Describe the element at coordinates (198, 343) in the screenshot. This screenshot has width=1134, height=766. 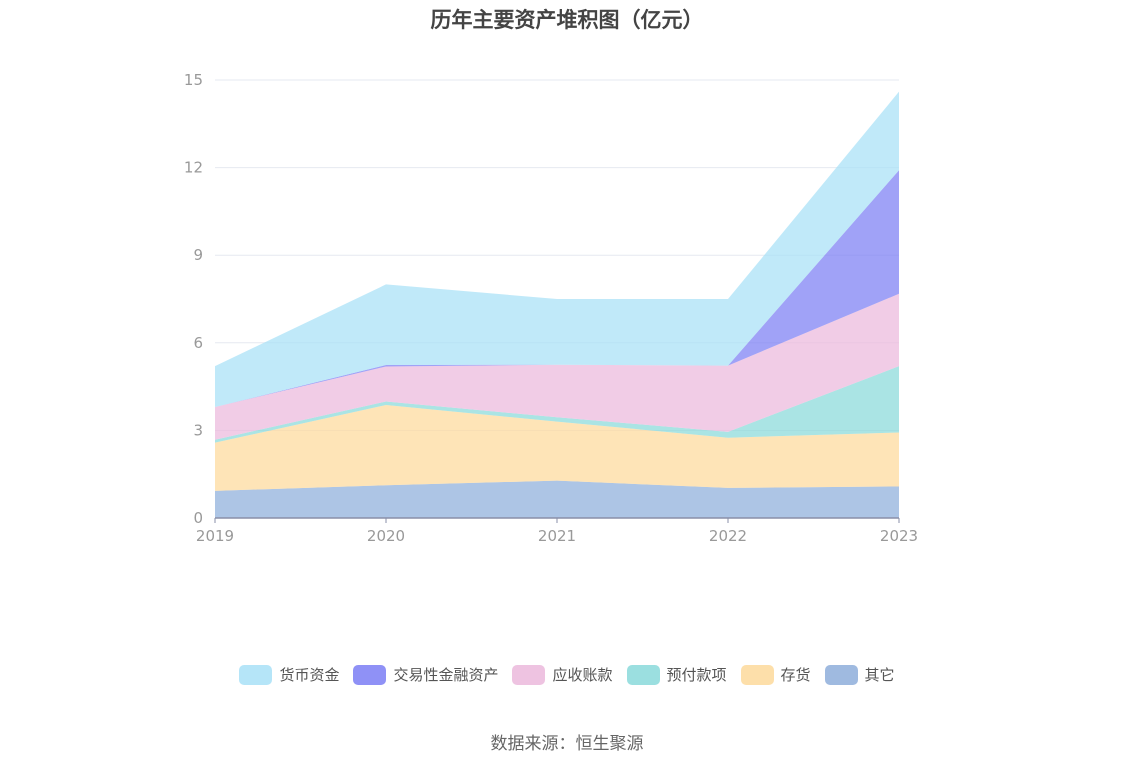
I see `y-tick-label: 6` at that location.